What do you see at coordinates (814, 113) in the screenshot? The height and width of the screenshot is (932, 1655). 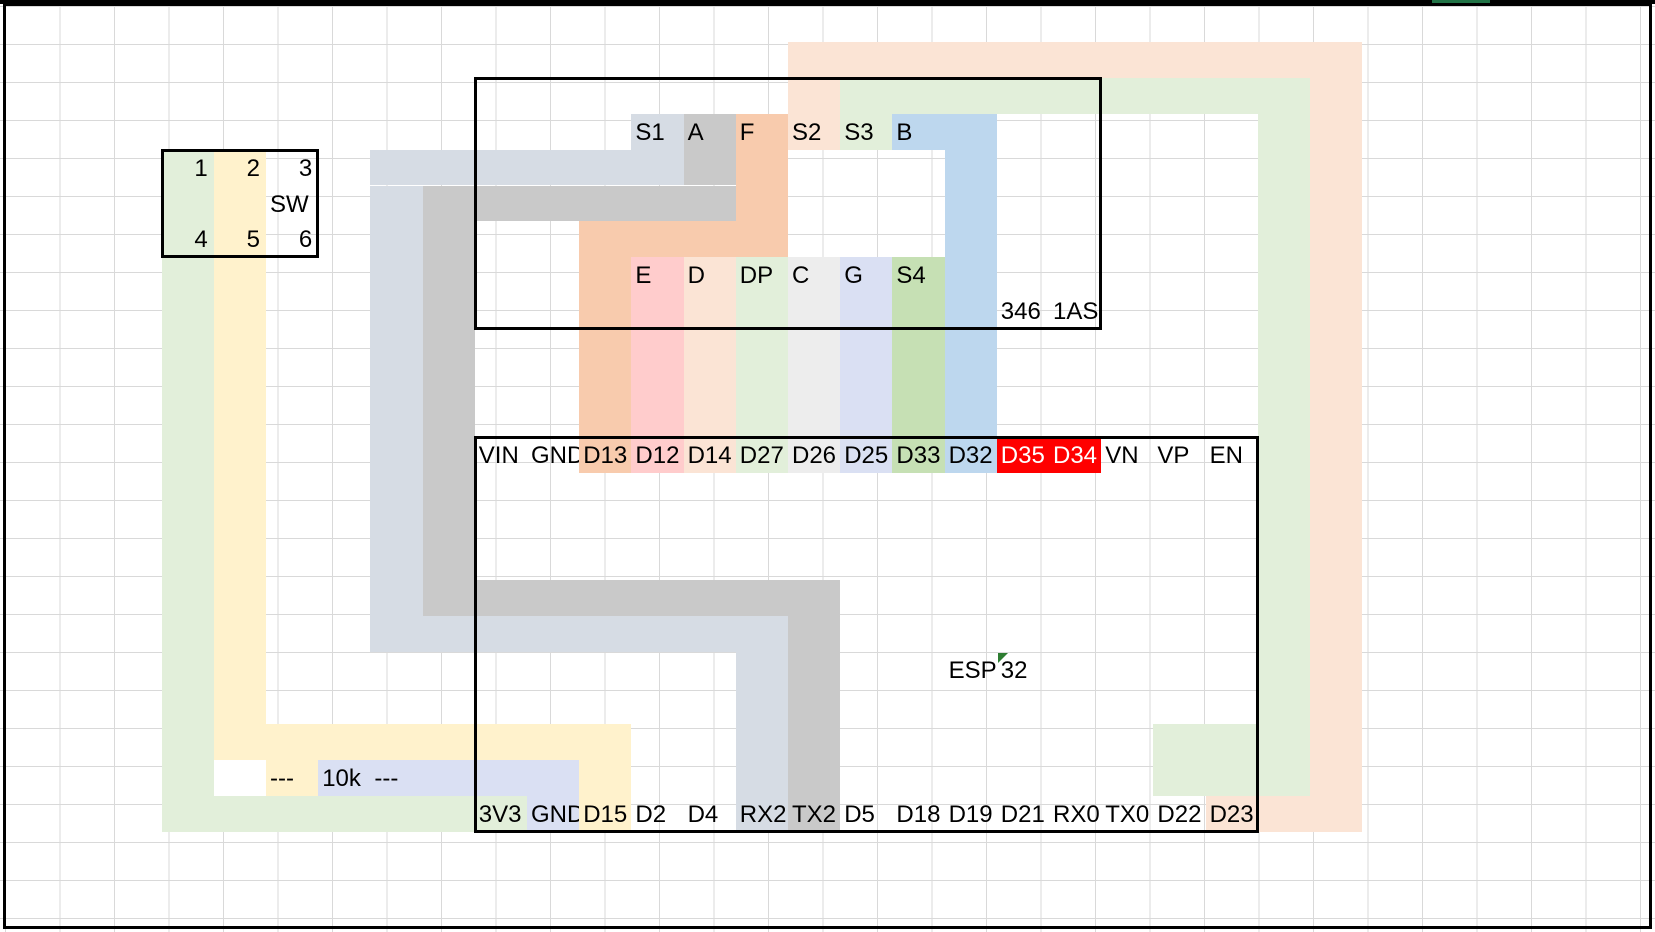 I see `wire-d23-s2-drop` at bounding box center [814, 113].